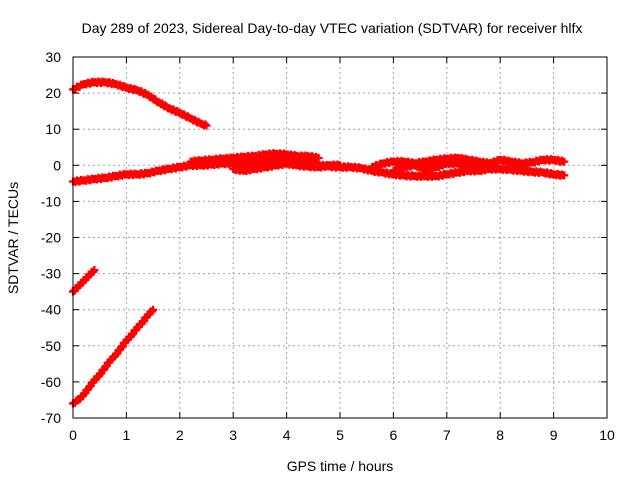 Image resolution: width=640 pixels, height=485 pixels. Describe the element at coordinates (127, 435) in the screenshot. I see `x-tick-label: 1` at that location.